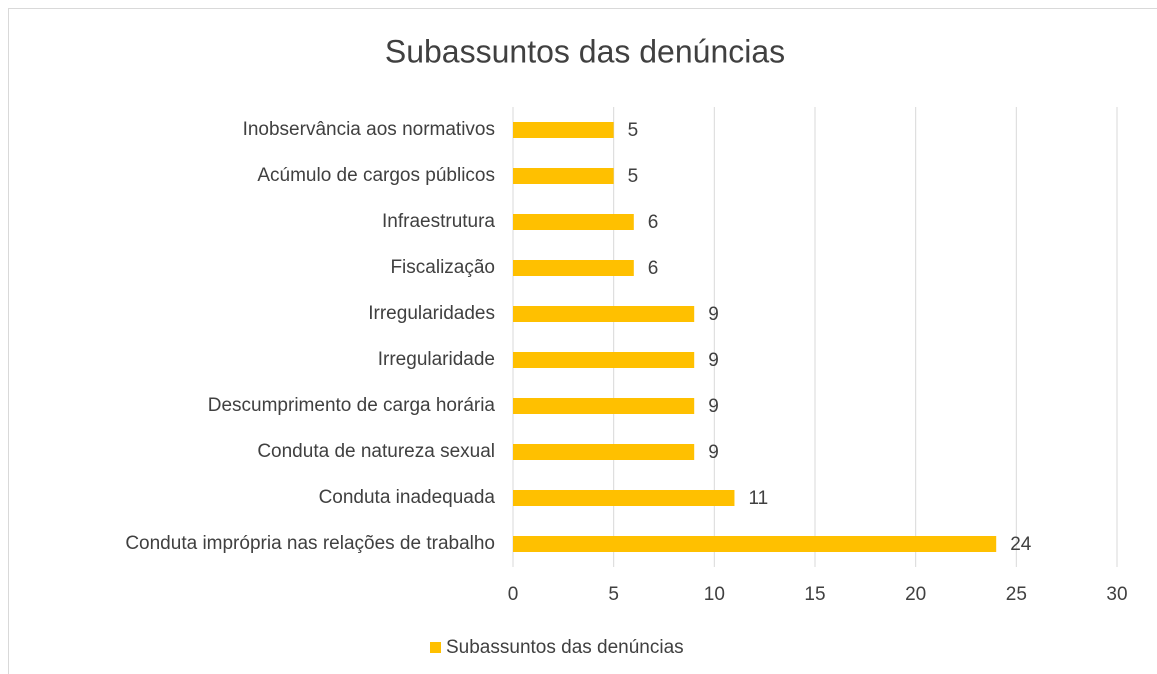 The image size is (1157, 674). I want to click on y-tick-label: Descumprimento de carga horária, so click(352, 405).